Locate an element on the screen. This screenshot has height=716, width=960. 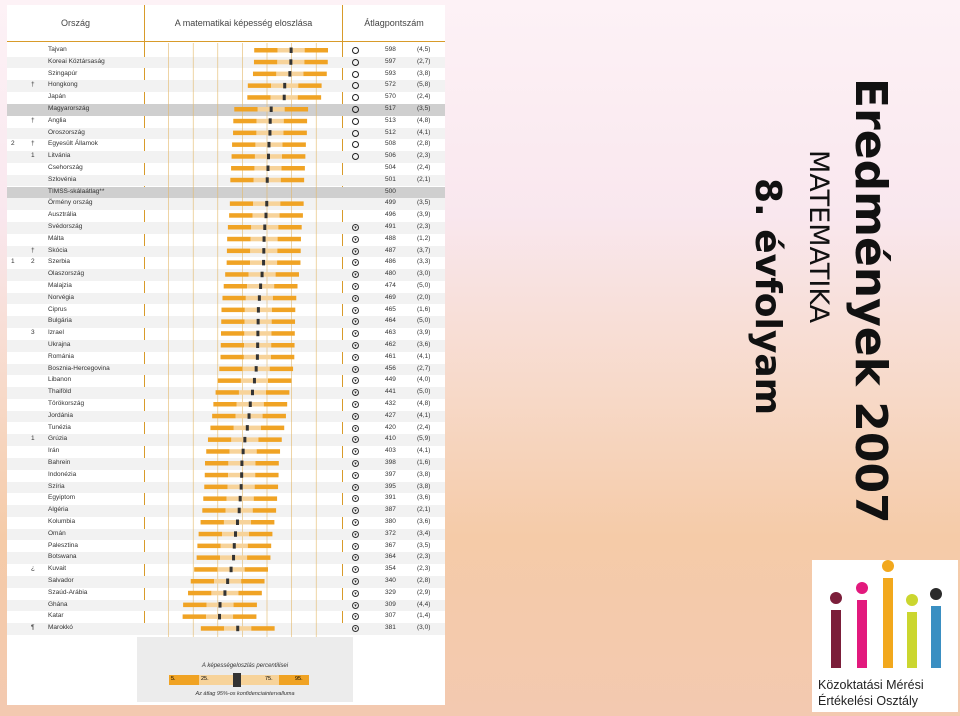
table-row: 1 2 Szerbia ▾ 486 (3,3) is located at coordinates (226, 263).